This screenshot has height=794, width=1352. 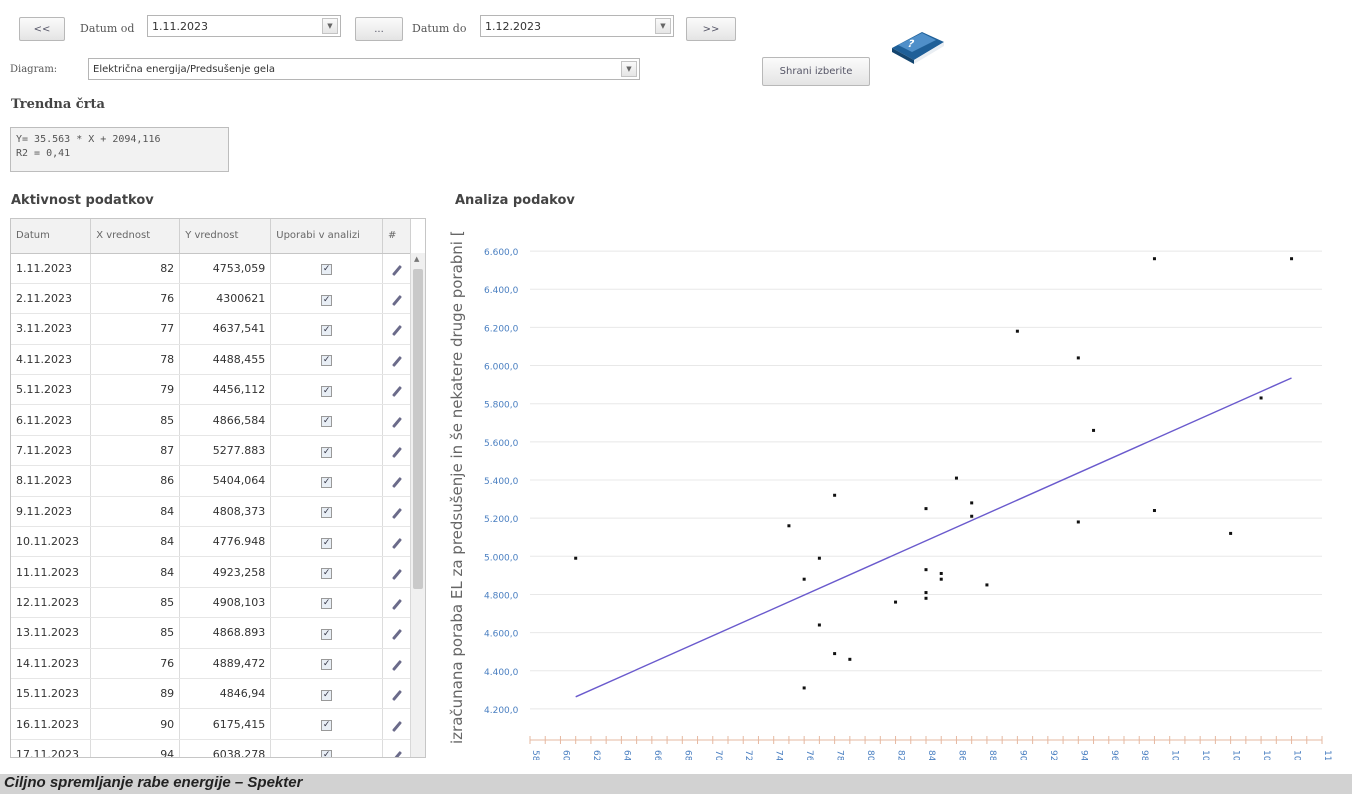 What do you see at coordinates (211, 512) in the screenshot?
I see `table-row: 9.11.2023 84 4808,373 ✓` at bounding box center [211, 512].